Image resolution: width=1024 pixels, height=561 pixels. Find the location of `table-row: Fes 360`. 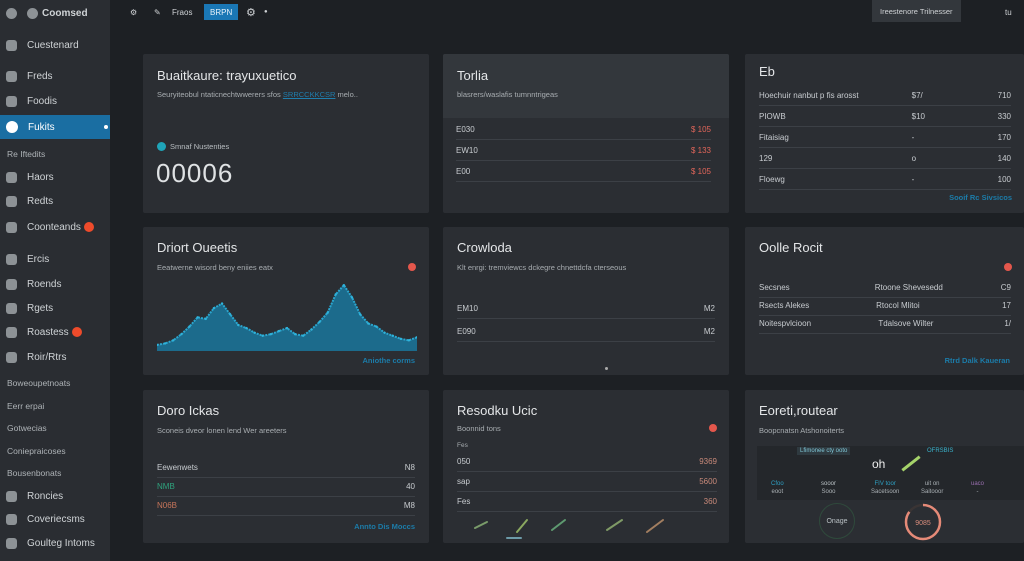

table-row: Fes 360 is located at coordinates (587, 502).